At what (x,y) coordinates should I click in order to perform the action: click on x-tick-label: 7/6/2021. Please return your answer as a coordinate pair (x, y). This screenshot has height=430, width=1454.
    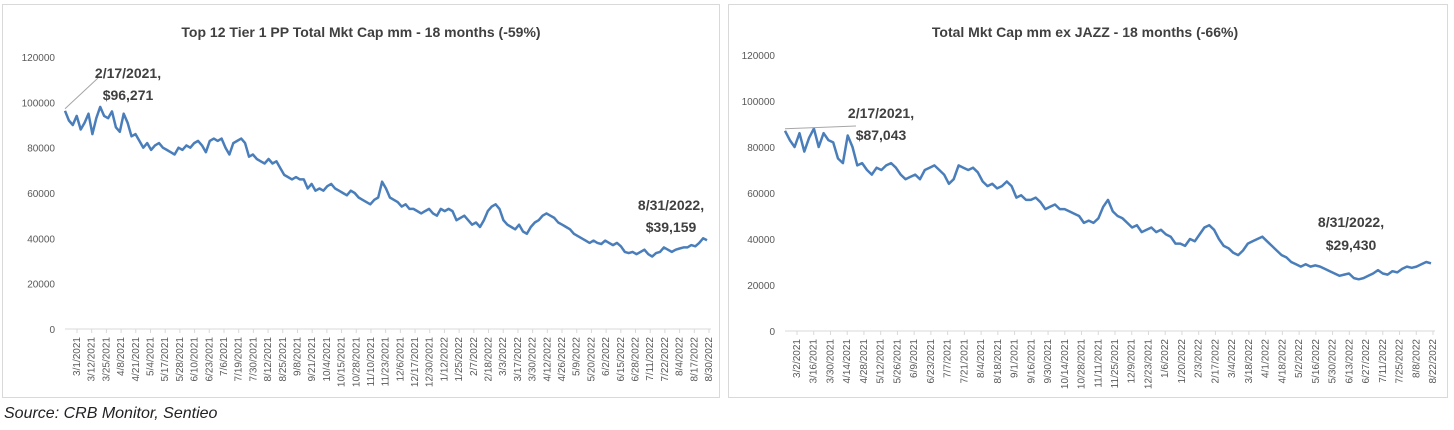
    Looking at the image, I should click on (224, 356).